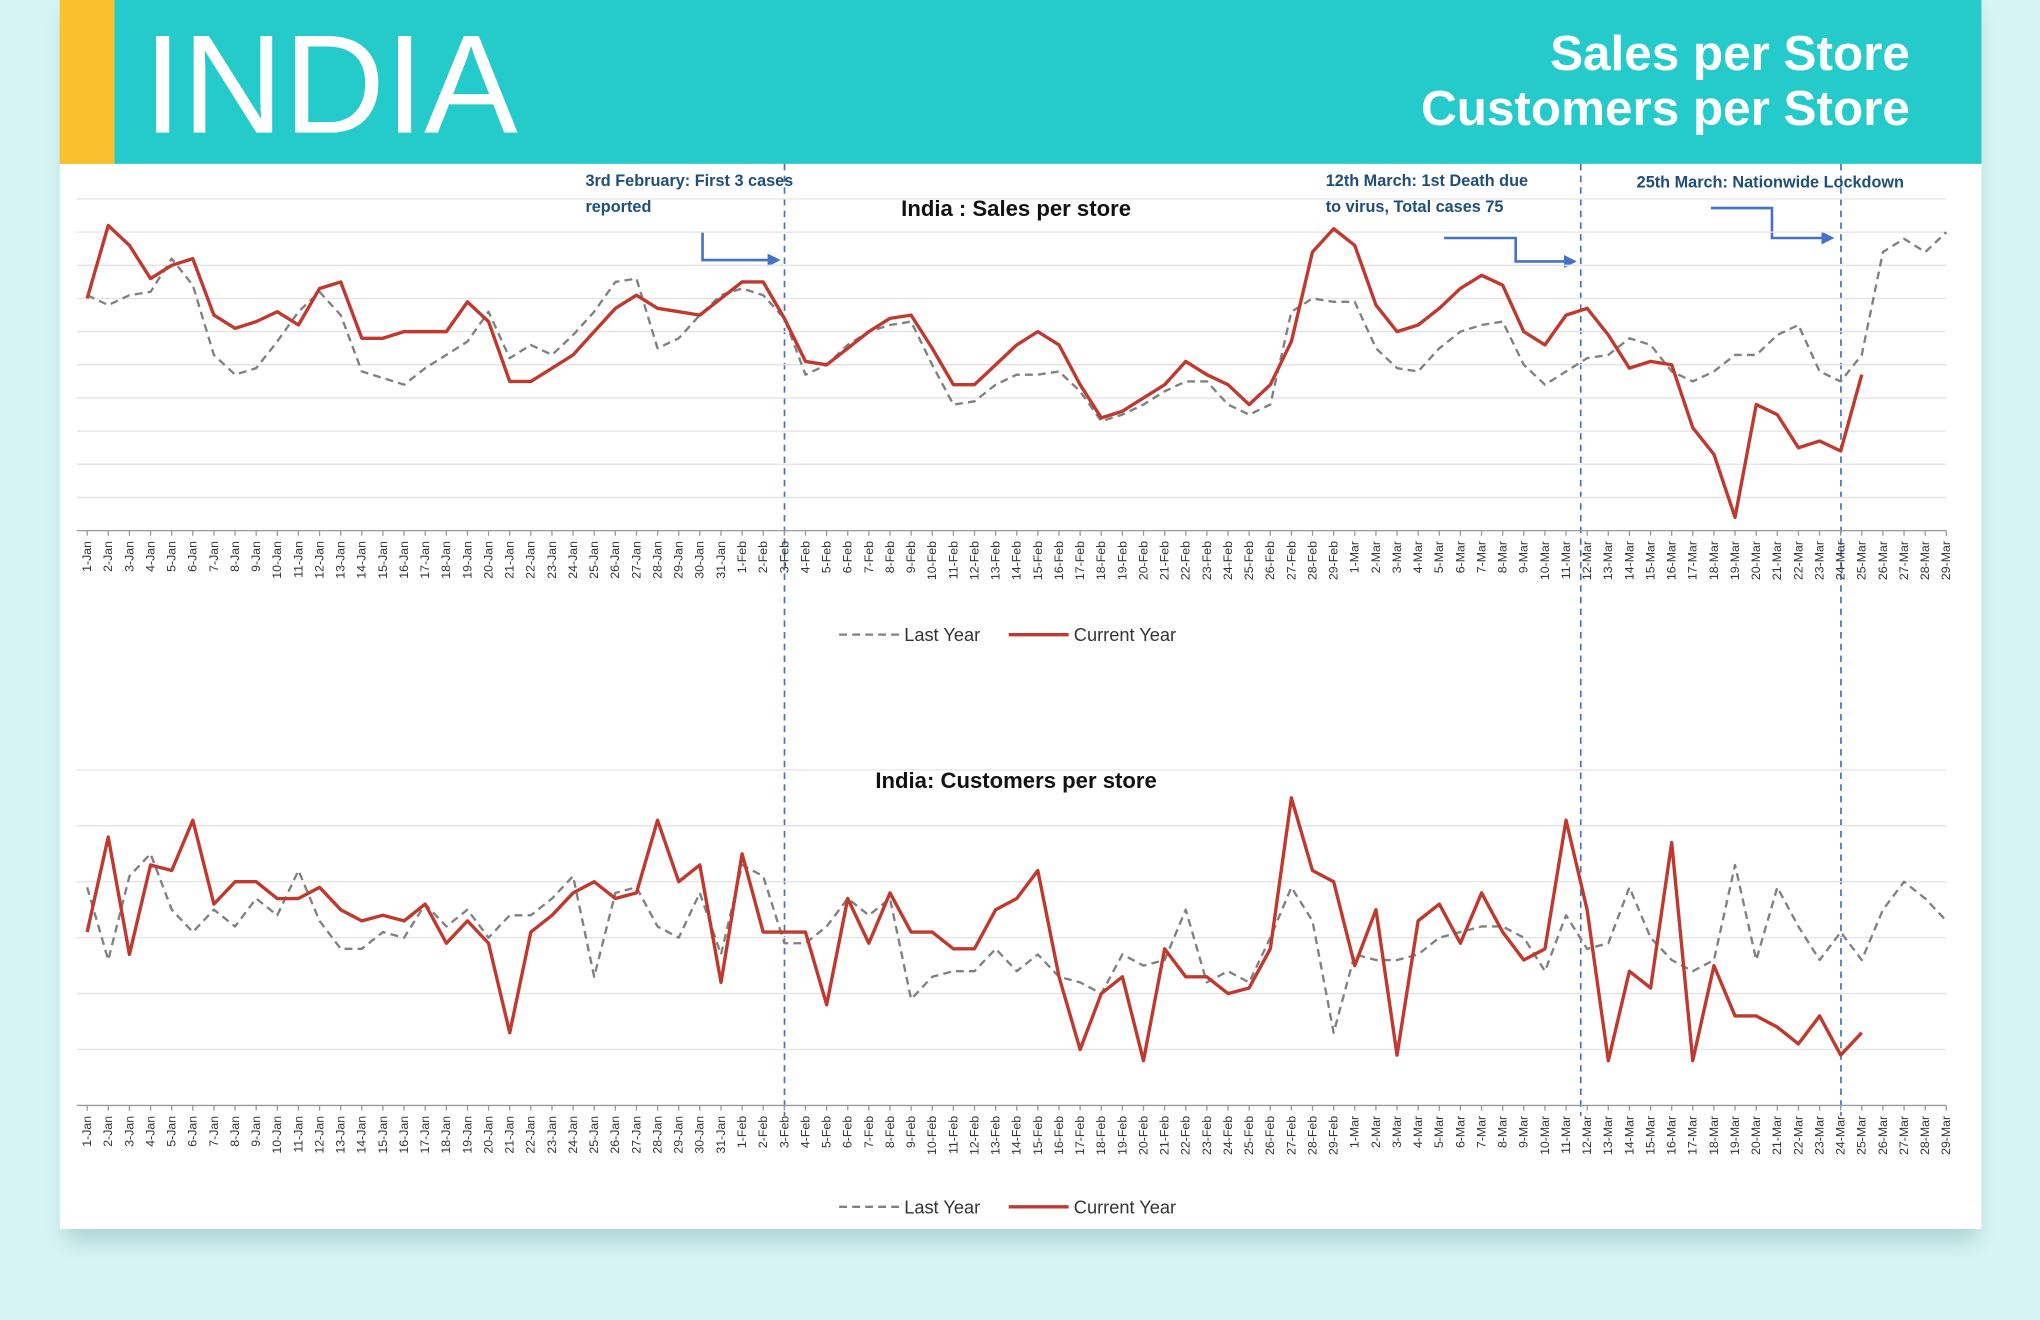  Describe the element at coordinates (657, 560) in the screenshot. I see `x-tick-label: 28-Jan` at that location.